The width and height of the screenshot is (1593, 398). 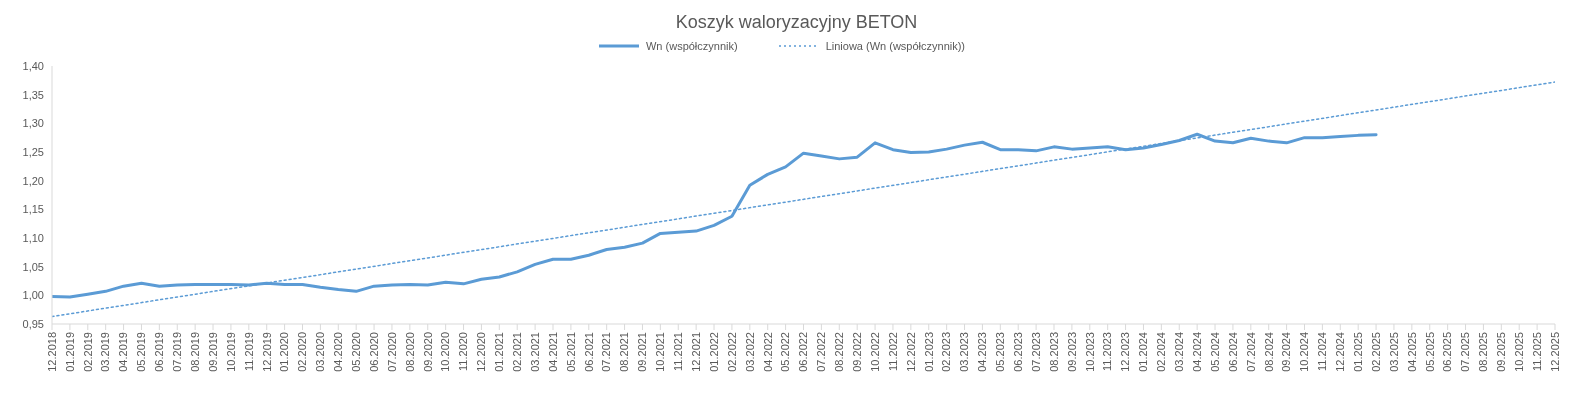 What do you see at coordinates (910, 352) in the screenshot?
I see `x-tick-label: 12.2022` at bounding box center [910, 352].